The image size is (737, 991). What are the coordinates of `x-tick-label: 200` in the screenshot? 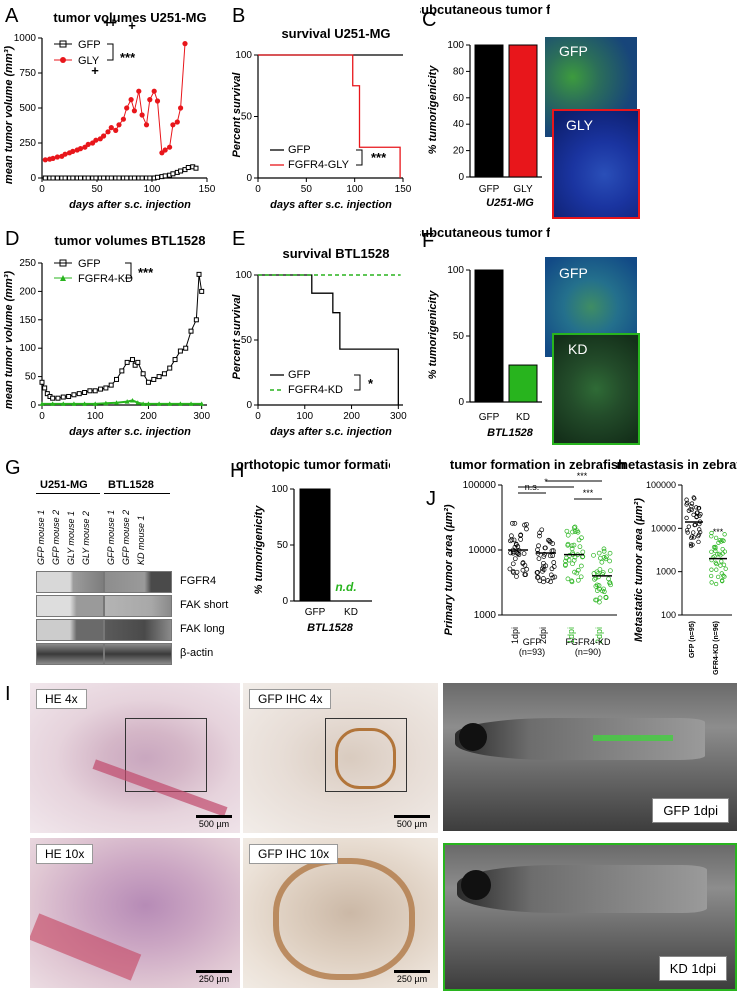 It's located at (148, 416).